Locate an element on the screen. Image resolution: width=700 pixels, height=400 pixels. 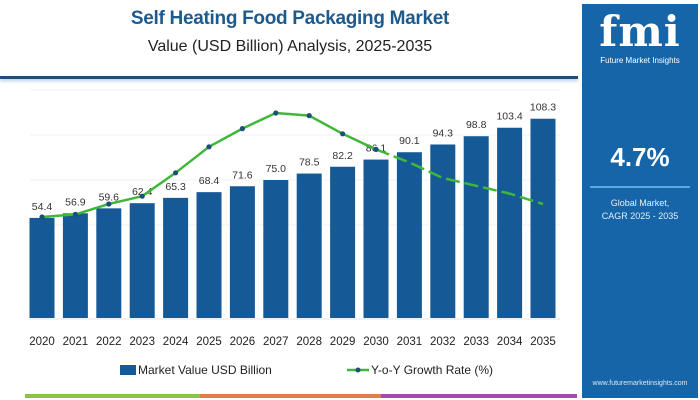
bar-2023 is located at coordinates (142, 260).